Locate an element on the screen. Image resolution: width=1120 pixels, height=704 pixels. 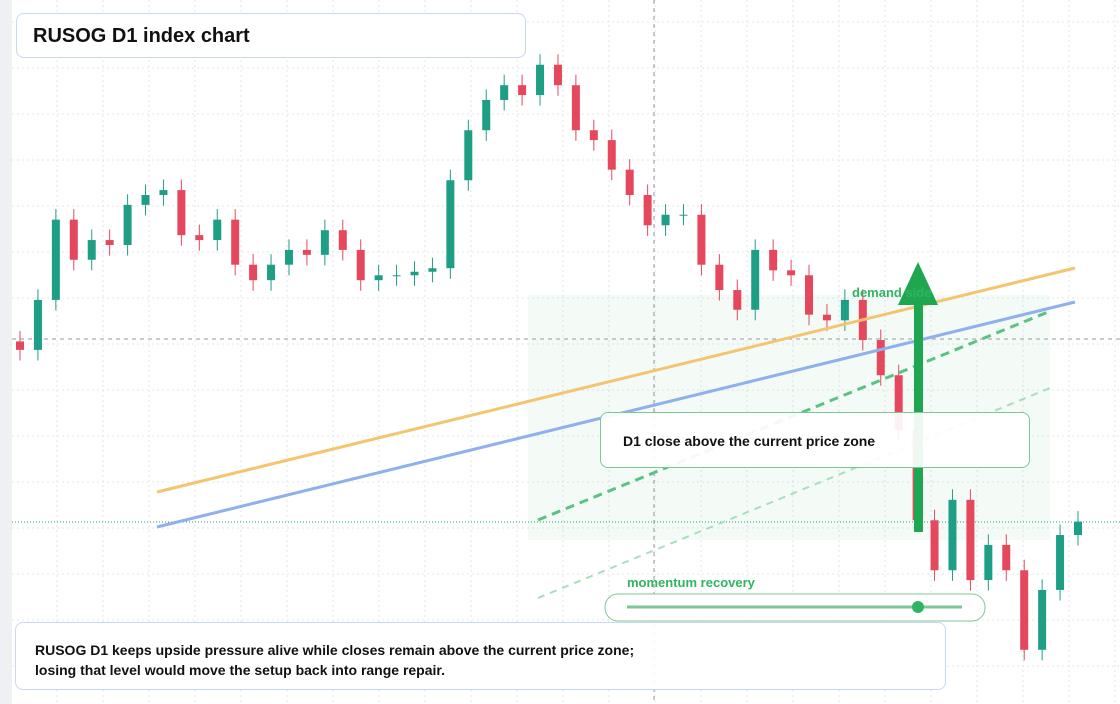
zone-label: demand side is located at coordinates (892, 292).